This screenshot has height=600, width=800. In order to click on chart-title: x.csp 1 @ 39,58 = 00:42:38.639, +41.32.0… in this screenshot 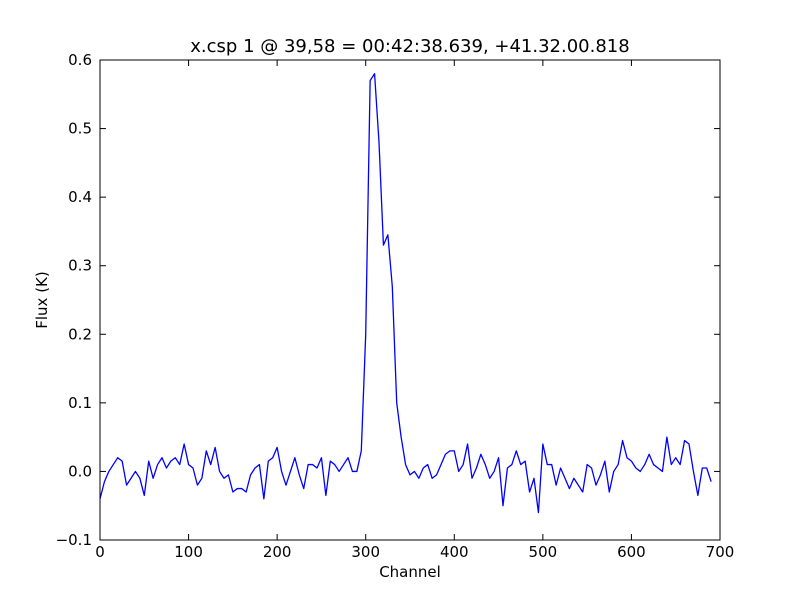, I will do `click(409, 46)`.